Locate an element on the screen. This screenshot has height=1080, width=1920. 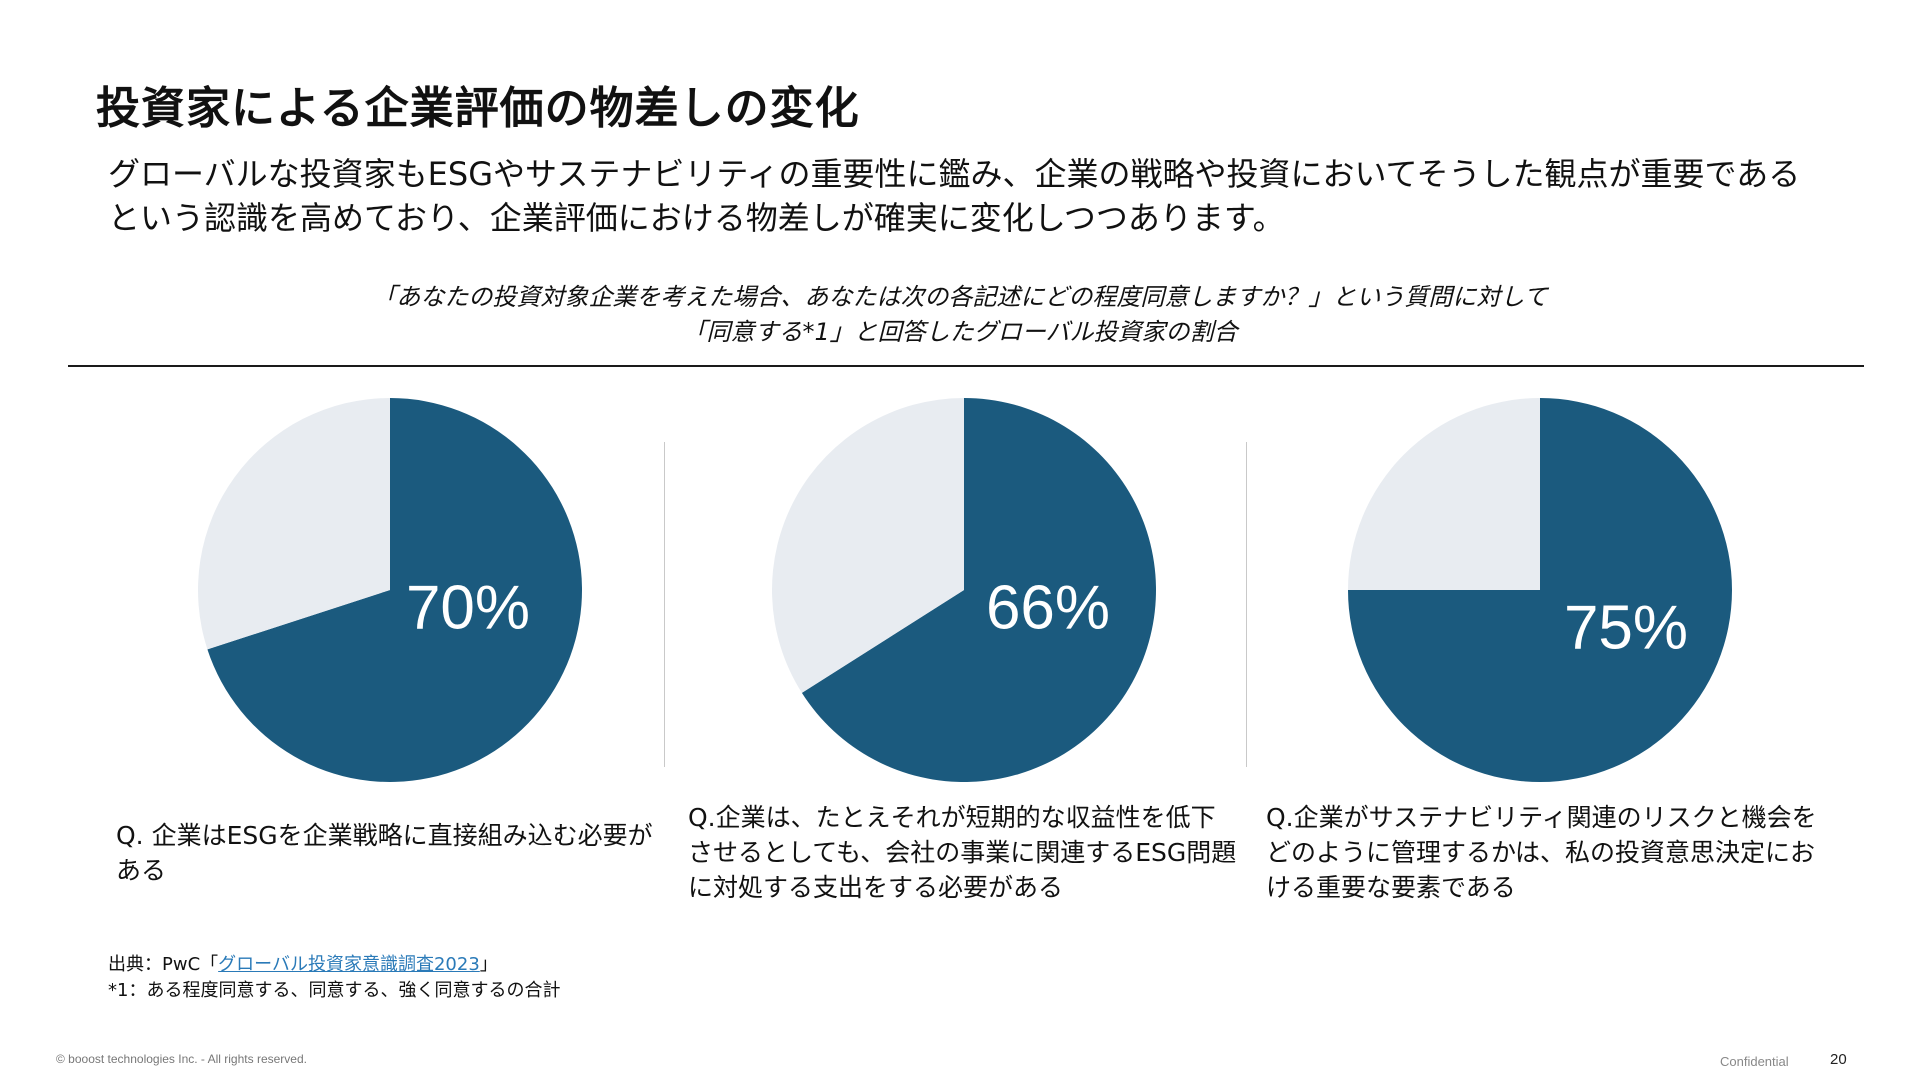
pie-2-slice-rest is located at coordinates (868, 545).